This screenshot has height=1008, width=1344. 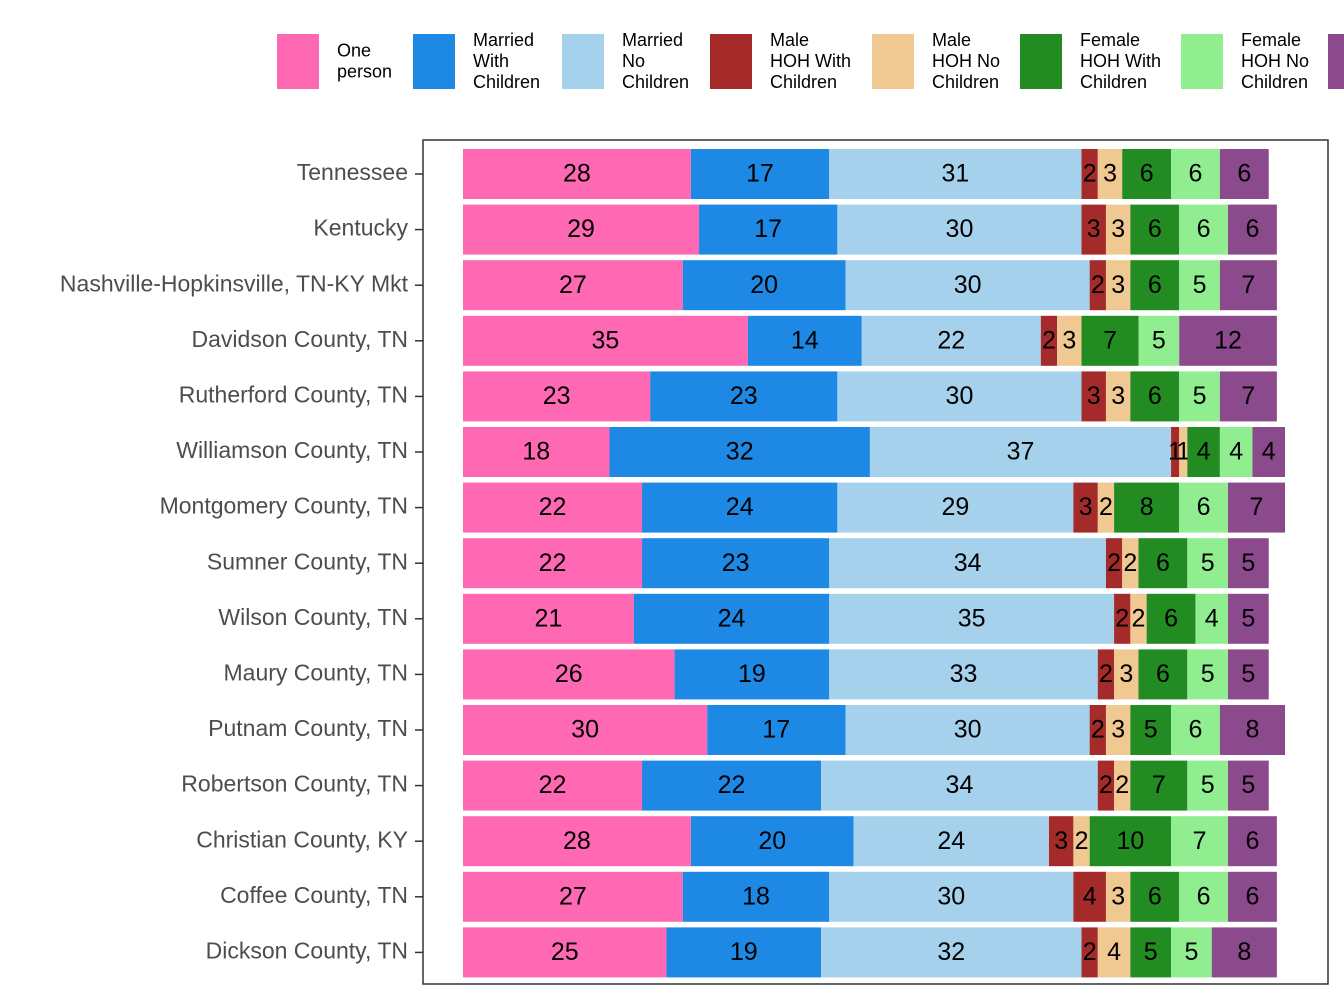 I want to click on data-label: 27, so click(x=573, y=896).